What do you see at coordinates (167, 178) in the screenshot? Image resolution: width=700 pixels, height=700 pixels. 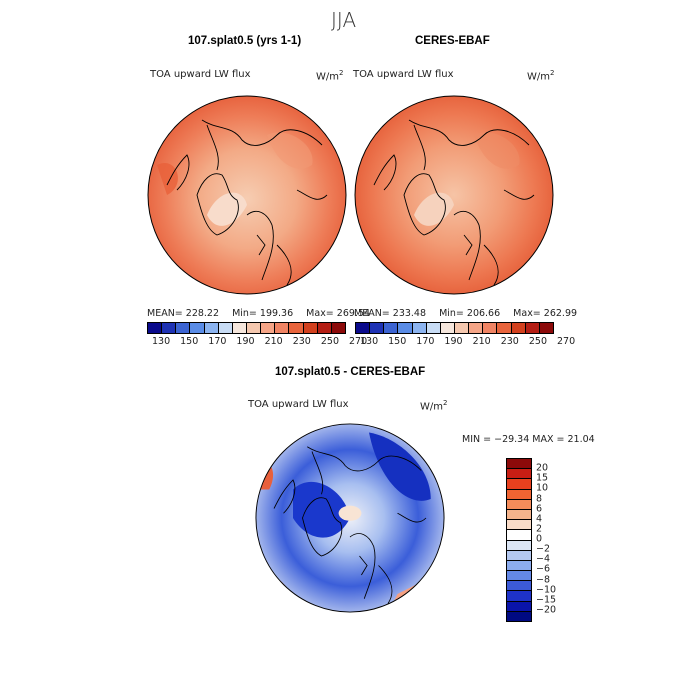 I see `panel-1-pacific-region` at bounding box center [167, 178].